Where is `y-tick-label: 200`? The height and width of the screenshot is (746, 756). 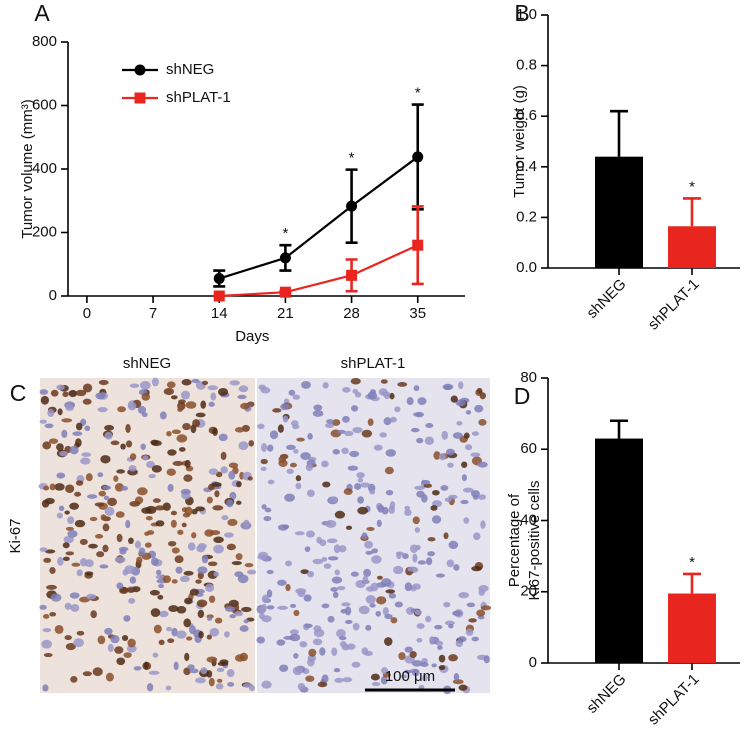 y-tick-label: 200 is located at coordinates (44, 231).